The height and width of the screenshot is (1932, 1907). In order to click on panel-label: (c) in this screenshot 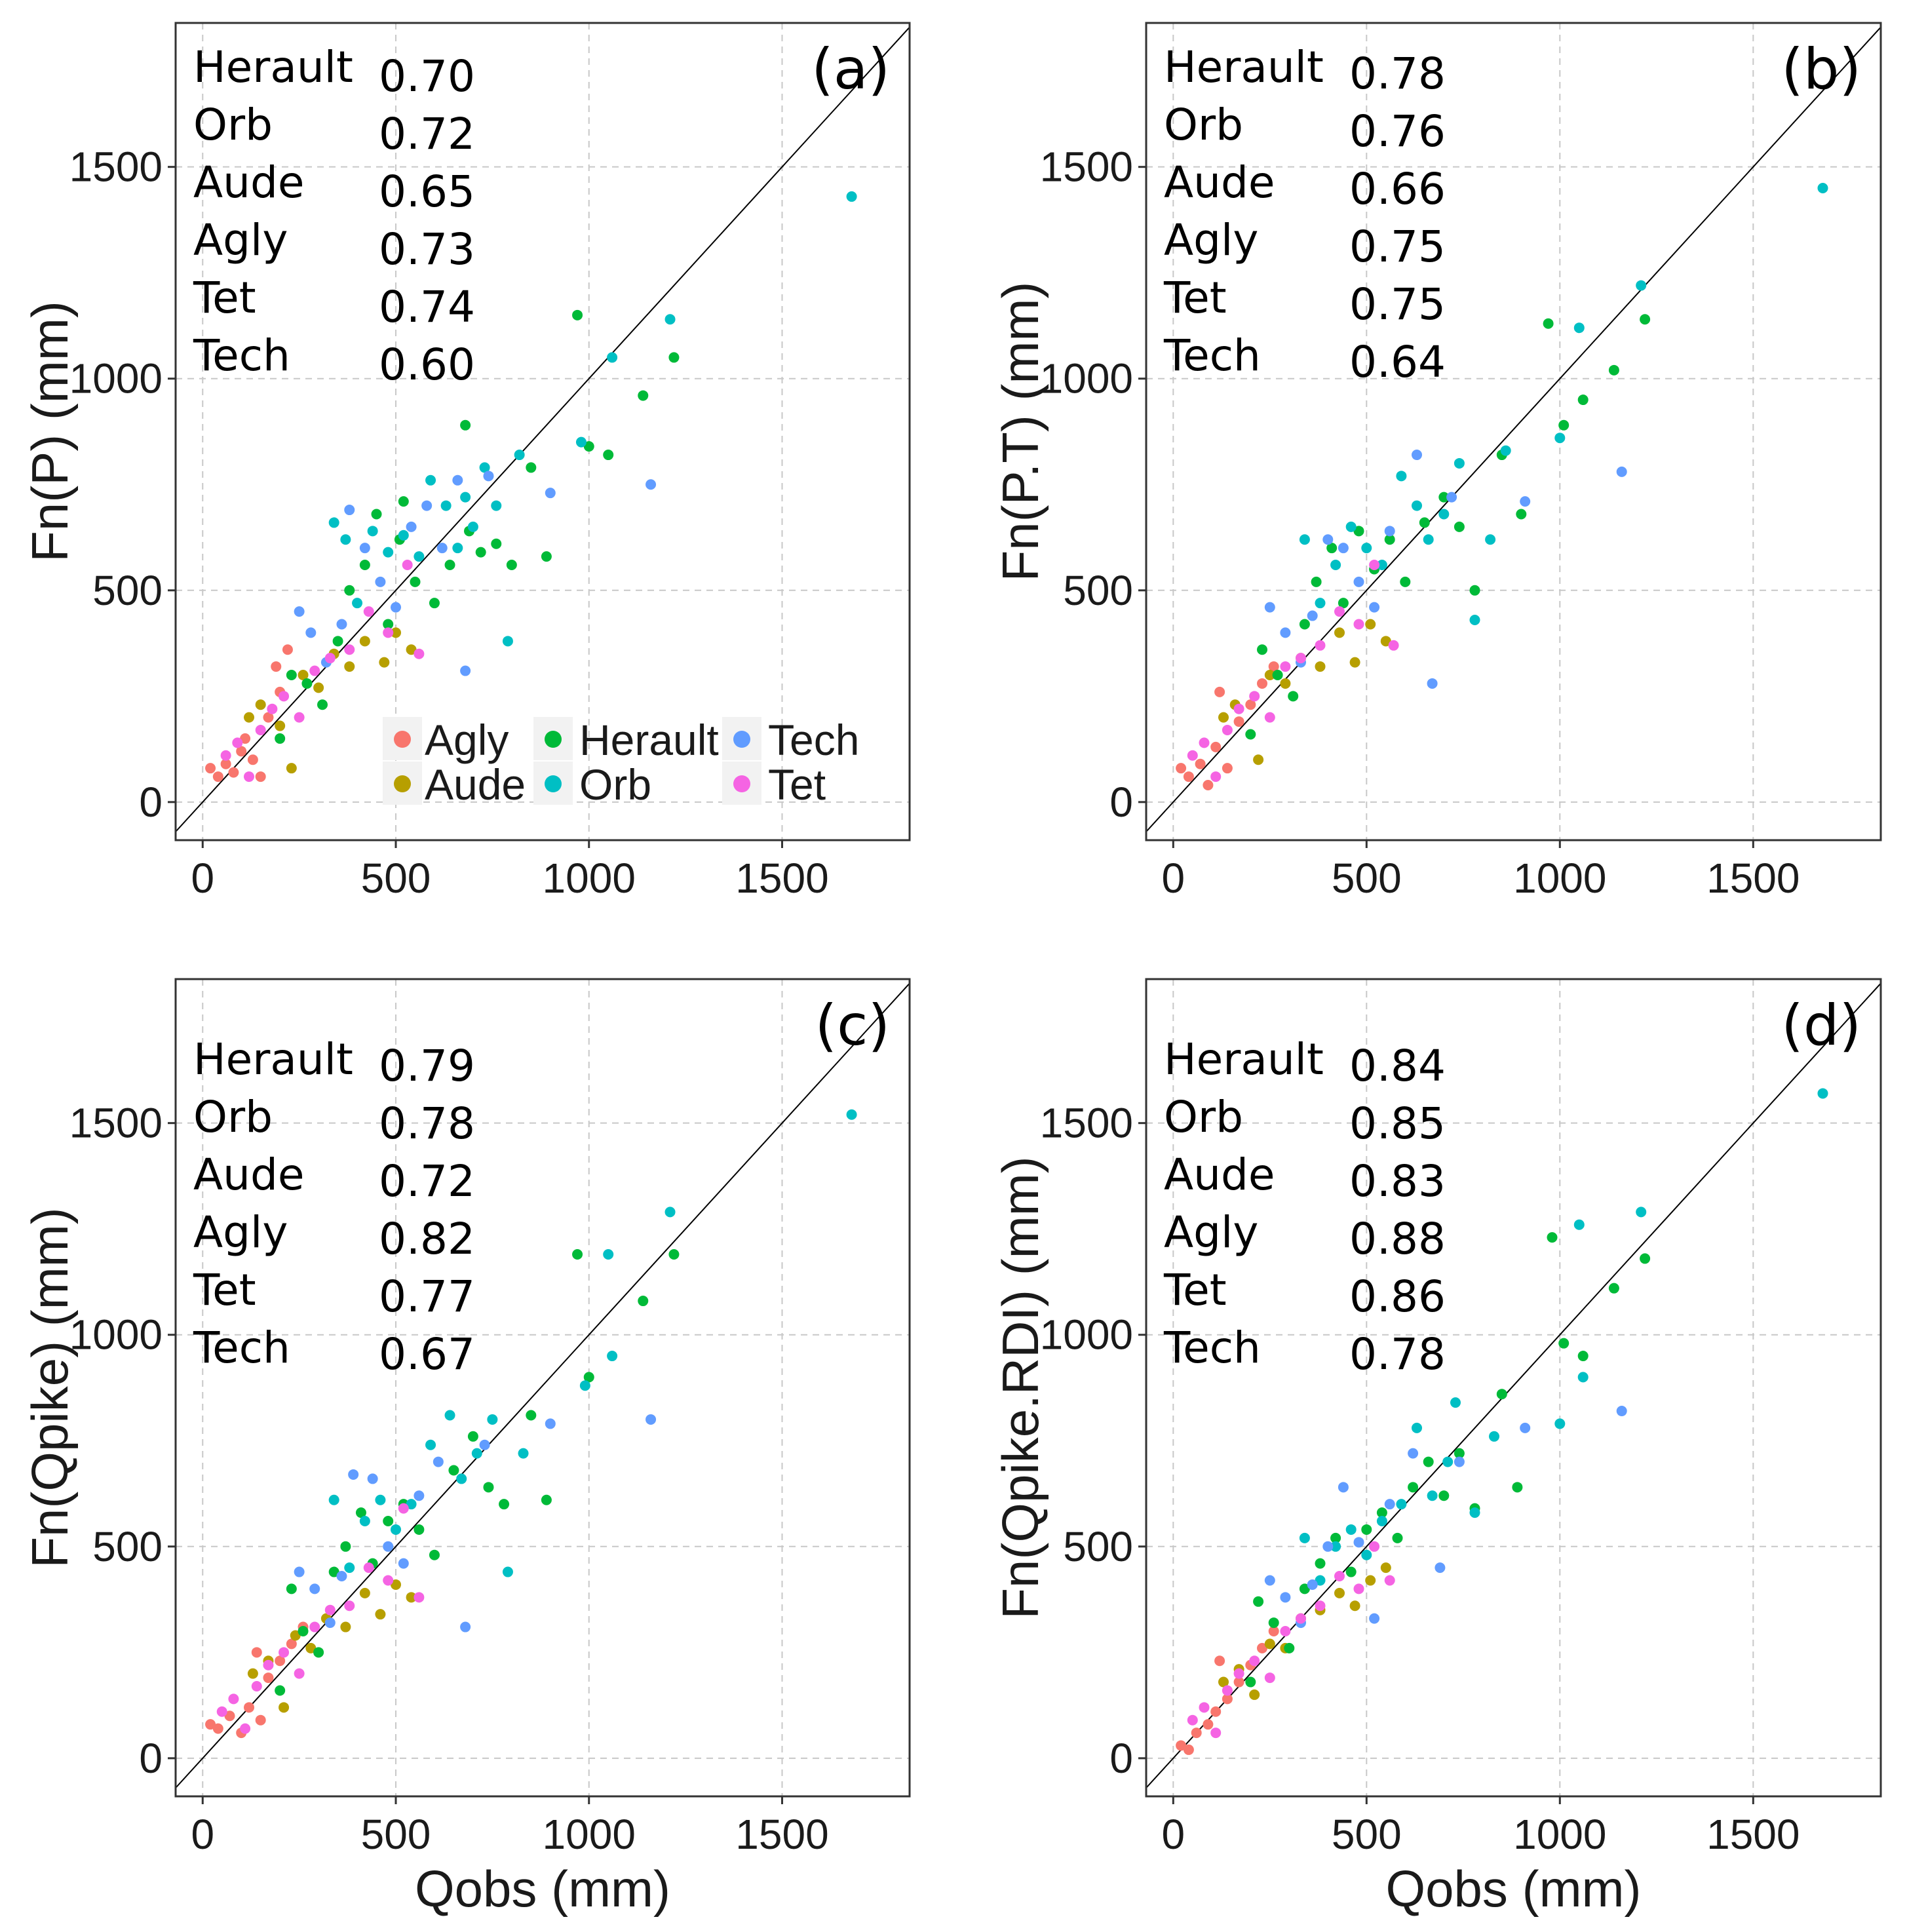, I will do `click(852, 1025)`.